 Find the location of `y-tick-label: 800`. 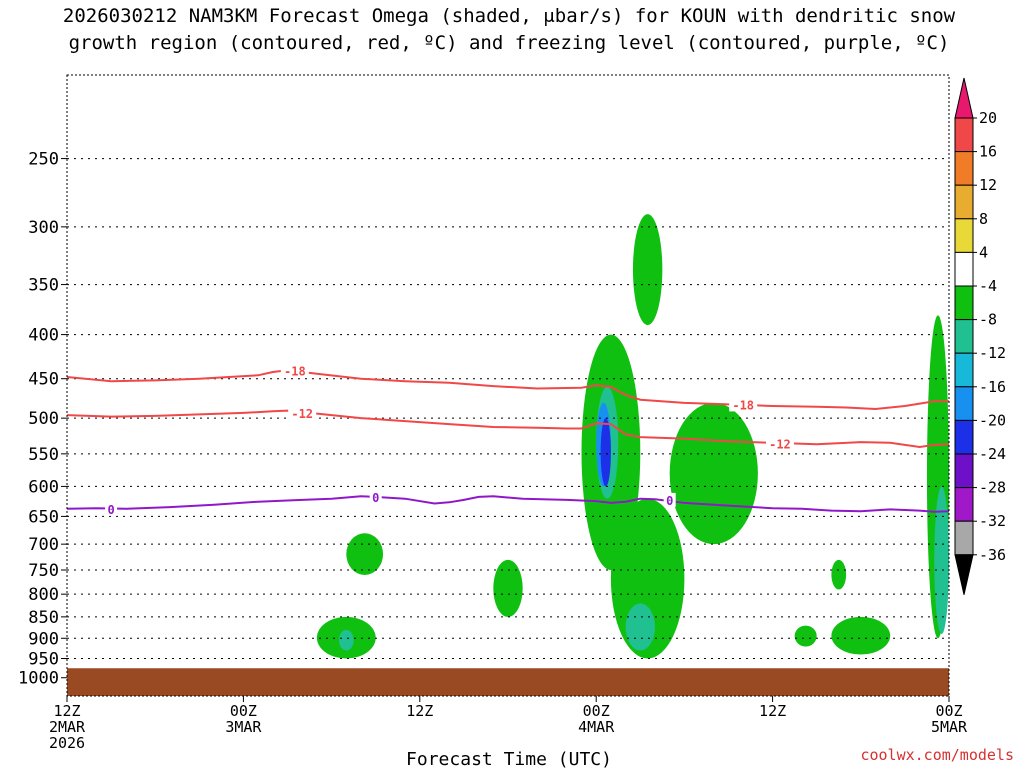

y-tick-label: 800 is located at coordinates (43, 595).